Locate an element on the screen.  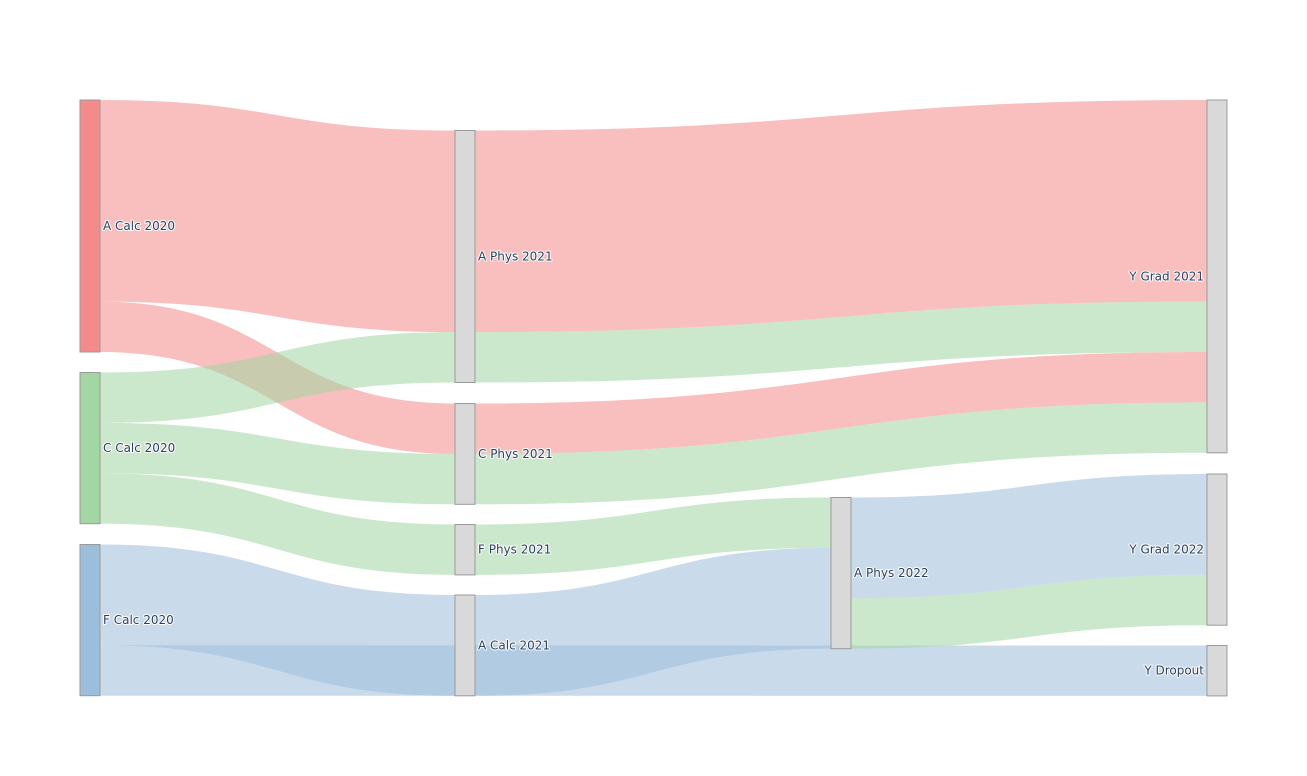
sankey-node-label-a-phys-2022: A Phys 2022 is located at coordinates (891, 573).